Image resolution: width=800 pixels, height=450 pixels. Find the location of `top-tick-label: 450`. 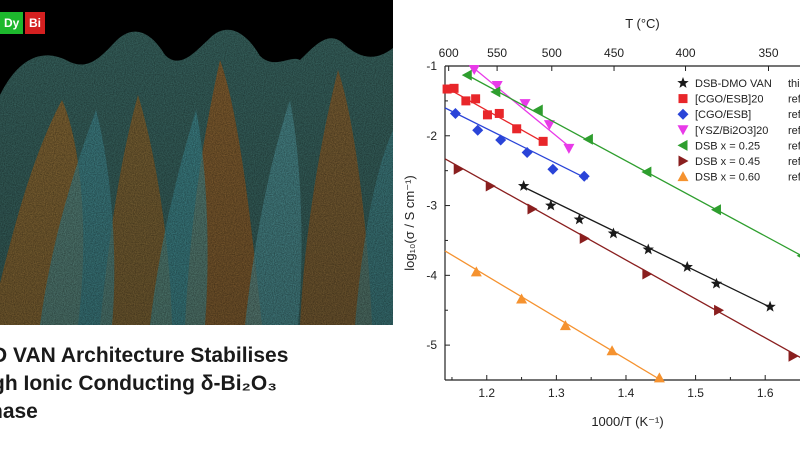

top-tick-label: 450 is located at coordinates (614, 53).